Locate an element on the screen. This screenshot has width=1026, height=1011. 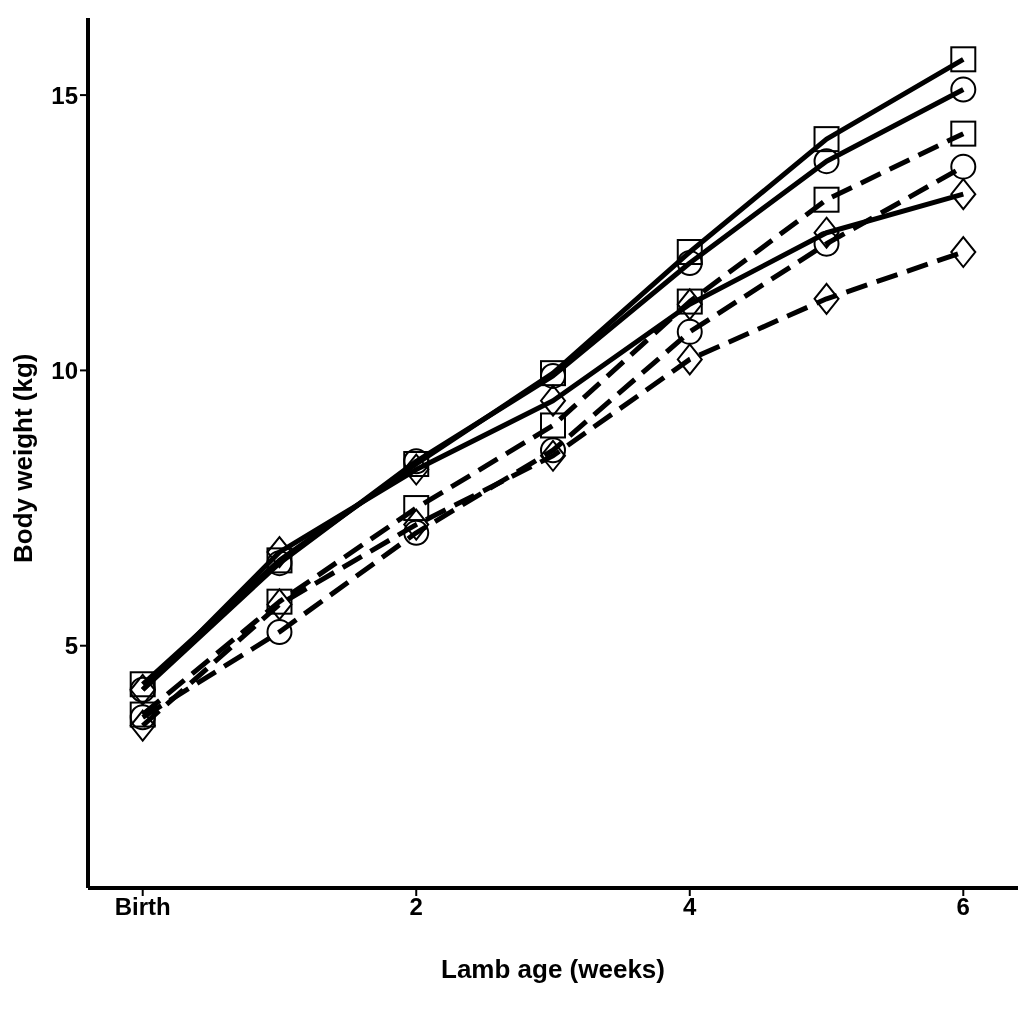
x-tick-label: Birth is located at coordinates (142, 907).